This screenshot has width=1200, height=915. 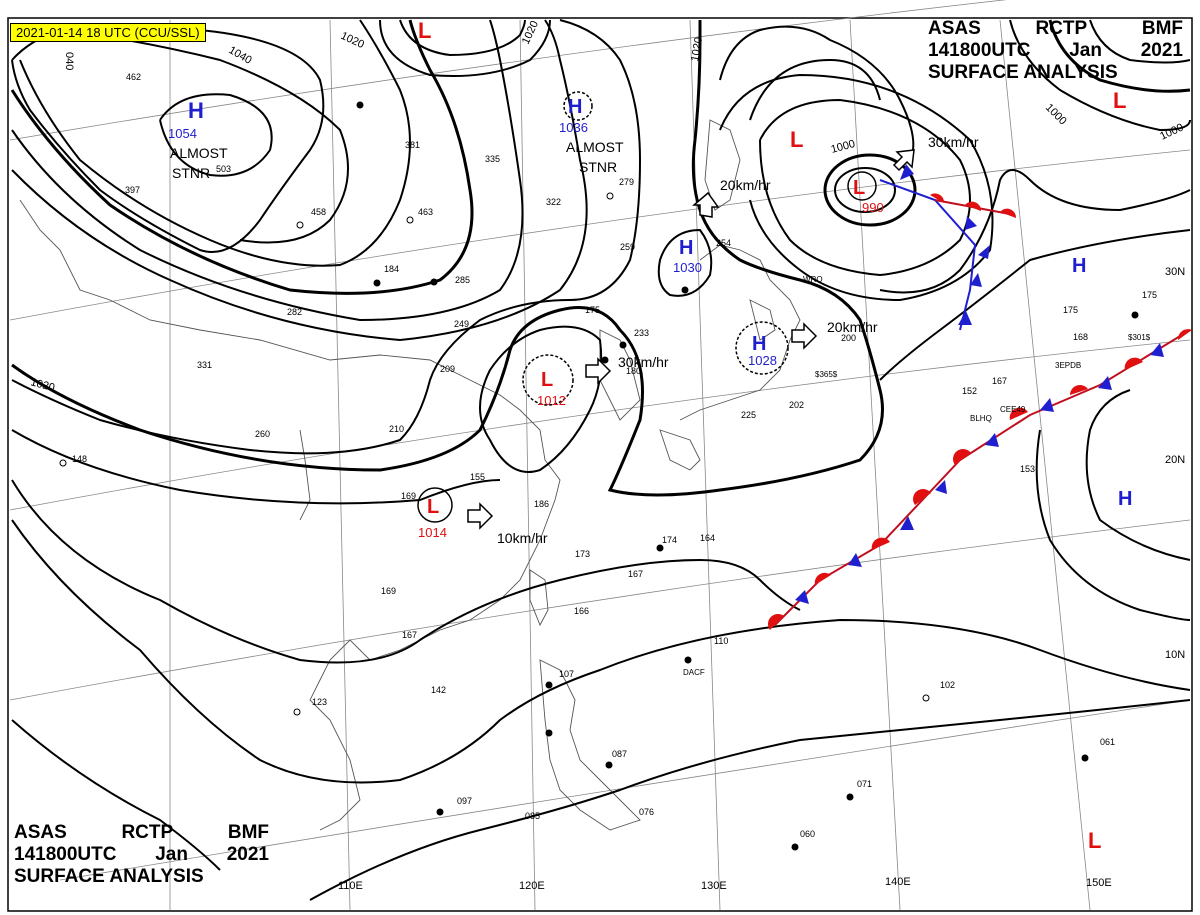 What do you see at coordinates (566, 674) in the screenshot?
I see `station-pressure: 107` at bounding box center [566, 674].